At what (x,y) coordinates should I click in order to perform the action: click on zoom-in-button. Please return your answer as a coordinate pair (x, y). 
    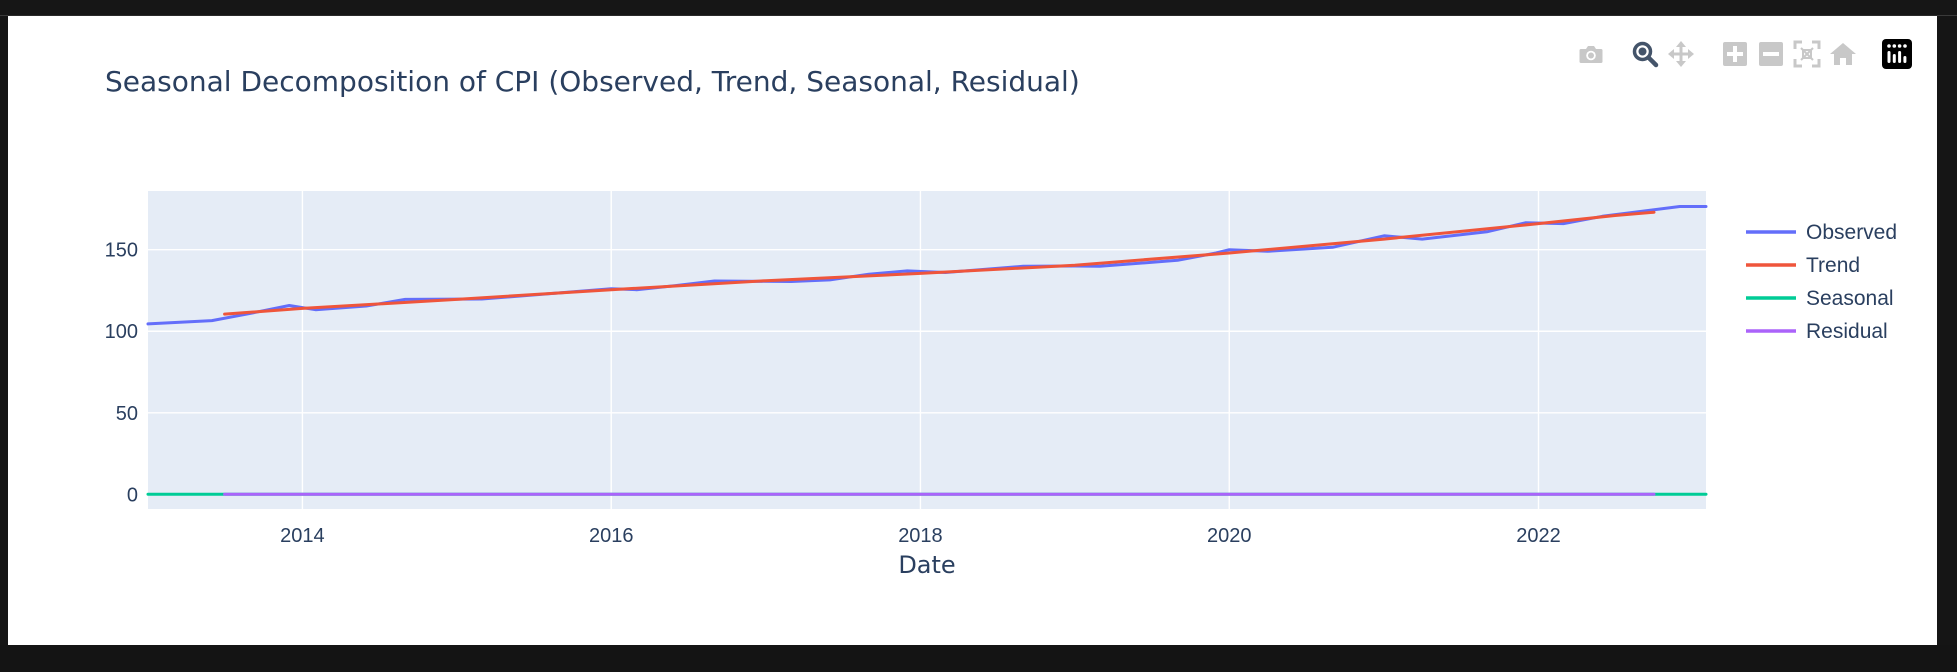
    Looking at the image, I should click on (1735, 54).